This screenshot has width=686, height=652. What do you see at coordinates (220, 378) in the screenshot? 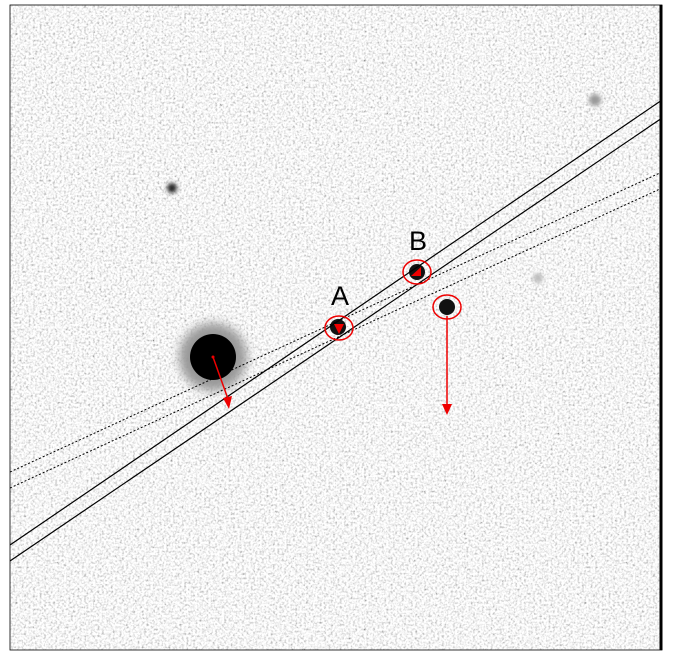
I see `motion-arrow` at bounding box center [220, 378].